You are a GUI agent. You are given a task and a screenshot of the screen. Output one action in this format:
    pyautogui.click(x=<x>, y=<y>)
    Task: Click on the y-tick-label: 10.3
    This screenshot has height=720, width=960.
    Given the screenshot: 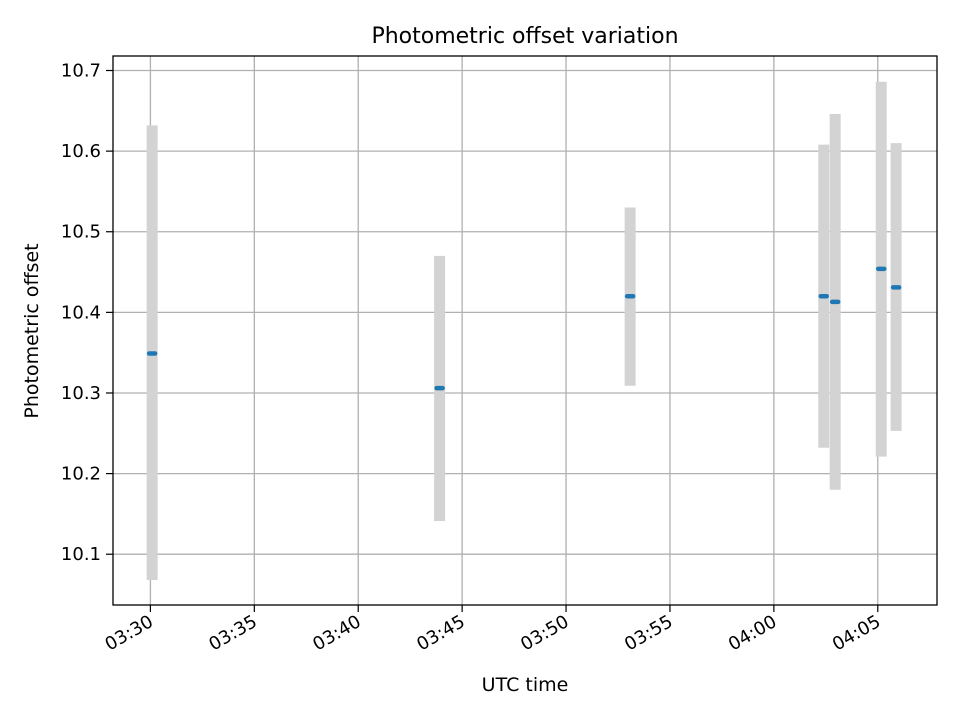 What is the action you would take?
    pyautogui.click(x=81, y=393)
    